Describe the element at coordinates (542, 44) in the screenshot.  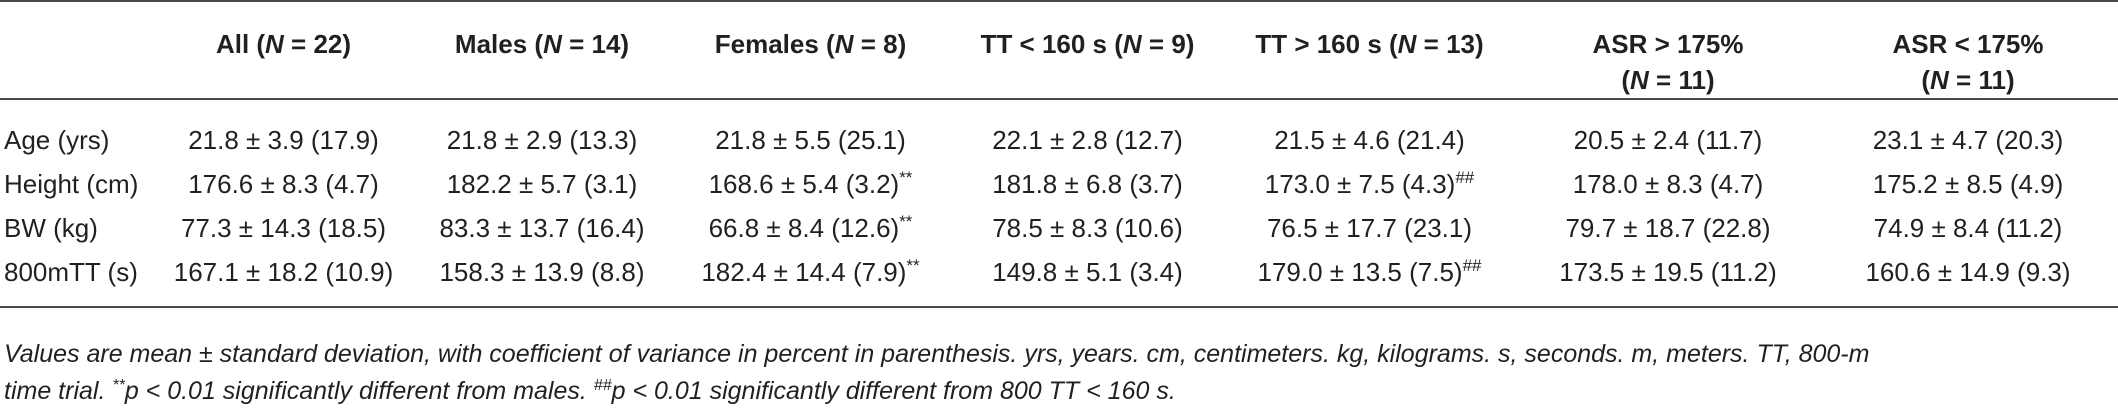
I see `header-males: Males (N = 14)` at that location.